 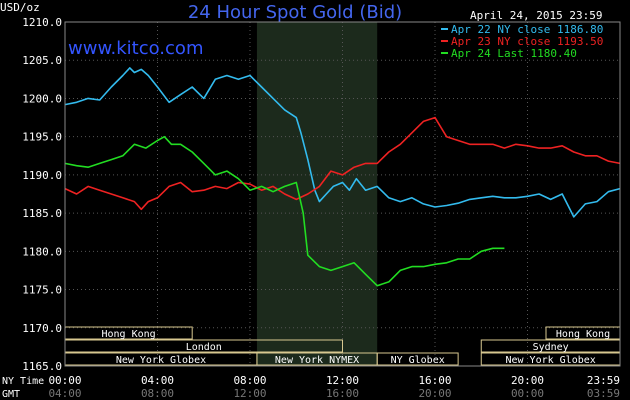 I want to click on x-tick-gmt: 04:00, so click(x=64, y=393).